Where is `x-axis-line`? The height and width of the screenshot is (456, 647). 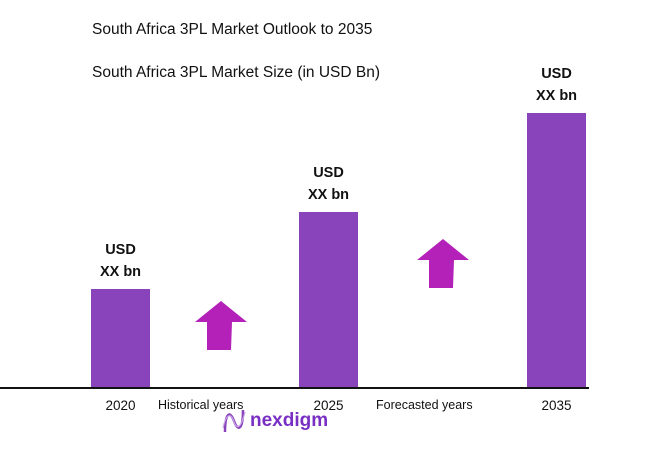 x-axis-line is located at coordinates (294, 388).